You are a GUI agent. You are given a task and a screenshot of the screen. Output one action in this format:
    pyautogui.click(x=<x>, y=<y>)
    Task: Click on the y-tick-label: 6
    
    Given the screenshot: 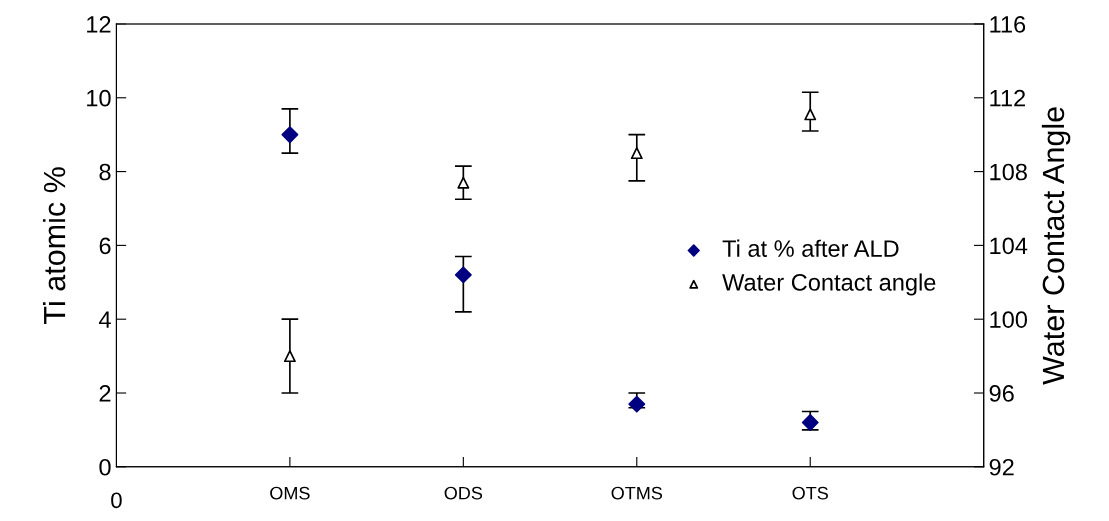 What is the action you would take?
    pyautogui.click(x=105, y=246)
    